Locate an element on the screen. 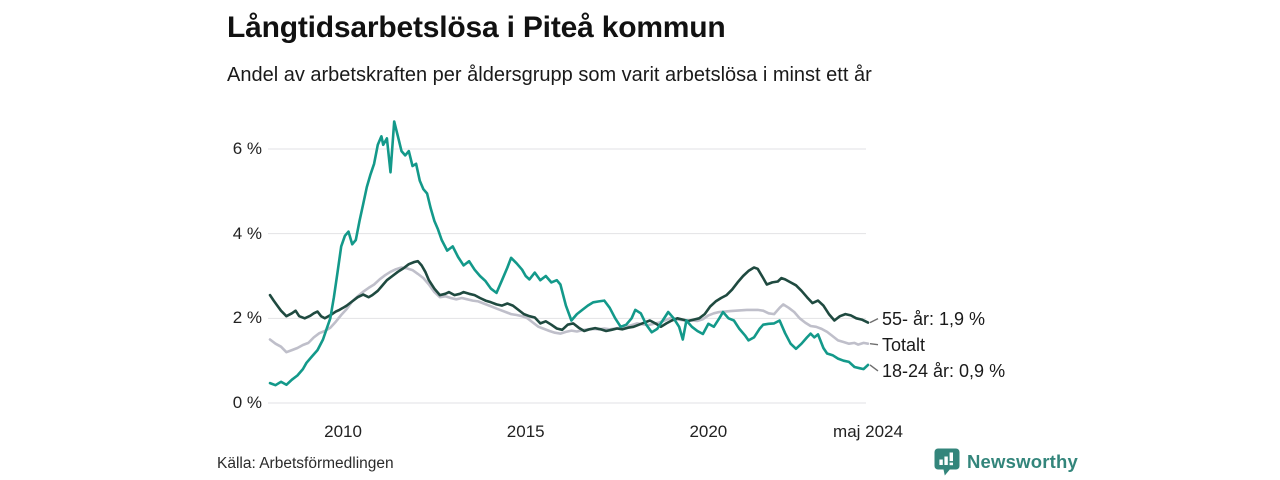 This screenshot has height=480, width=1280. newsworthy-logo-icon is located at coordinates (947, 462).